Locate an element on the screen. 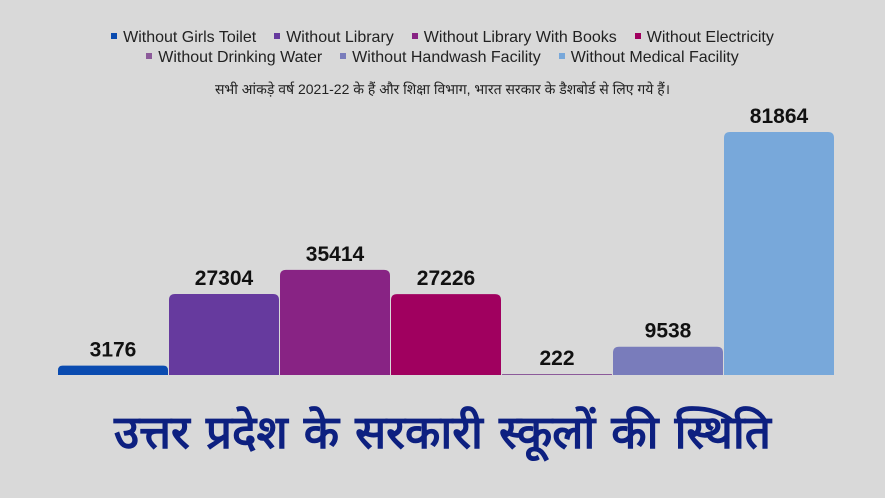 This screenshot has height=498, width=885. legend-item: Without Medical Facility is located at coordinates (648, 58).